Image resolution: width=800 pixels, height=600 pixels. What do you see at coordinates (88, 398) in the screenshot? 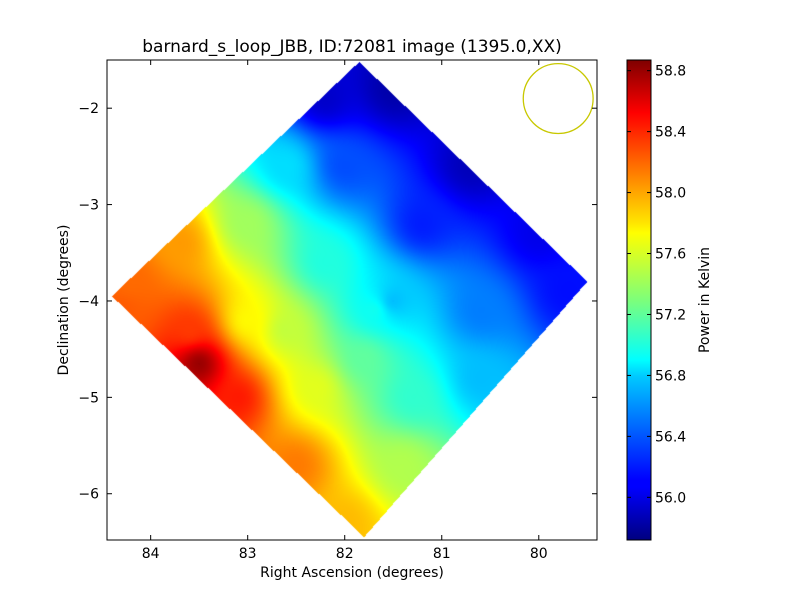
I see `y-tick-label: −5` at bounding box center [88, 398].